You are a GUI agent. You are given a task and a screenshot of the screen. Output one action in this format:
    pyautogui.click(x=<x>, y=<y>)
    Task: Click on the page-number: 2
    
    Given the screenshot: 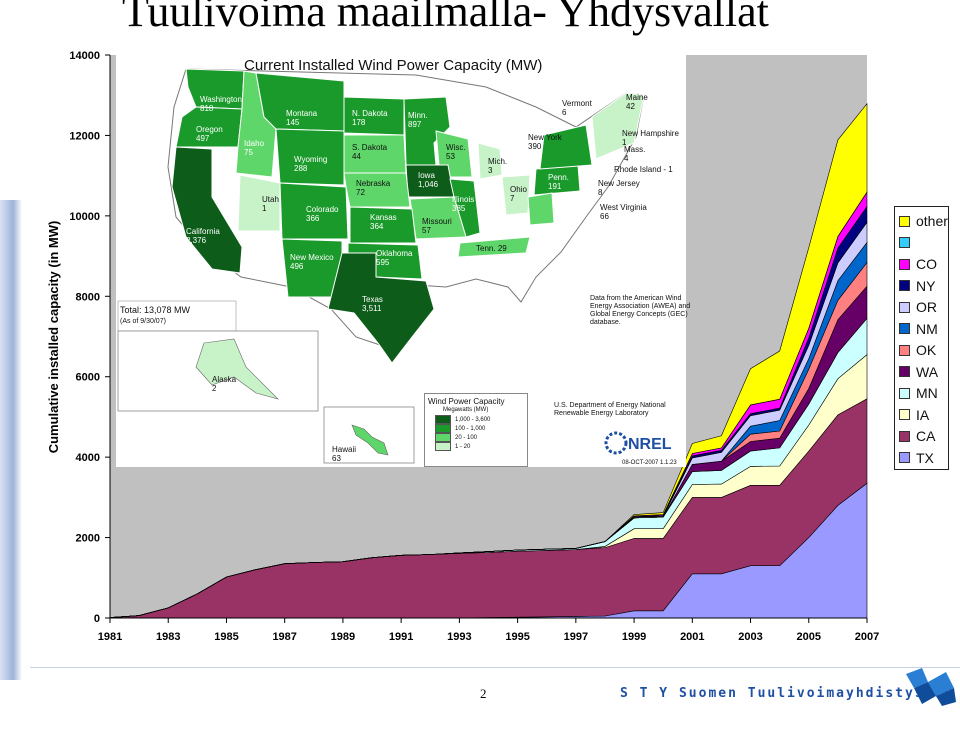 What is the action you would take?
    pyautogui.click(x=483, y=693)
    